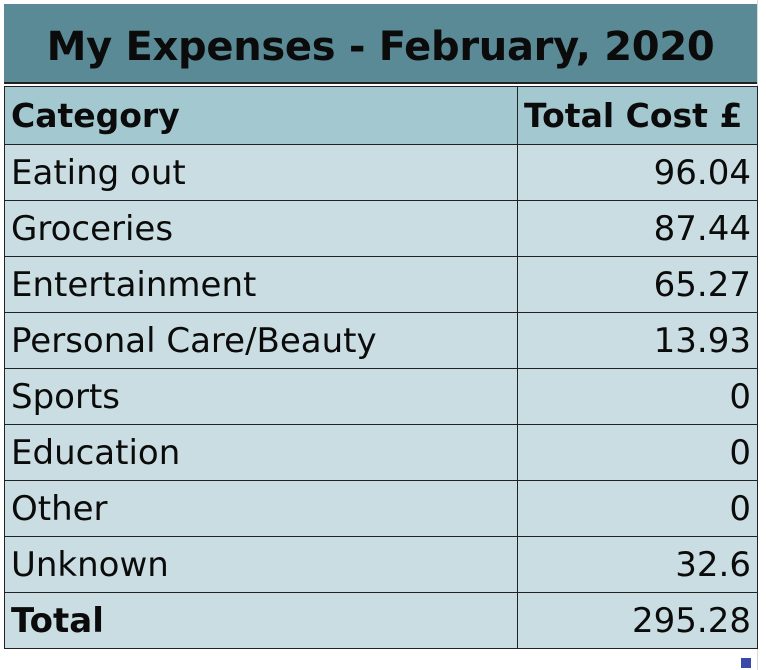 The height and width of the screenshot is (670, 766). I want to click on category-cell: Education, so click(261, 452).